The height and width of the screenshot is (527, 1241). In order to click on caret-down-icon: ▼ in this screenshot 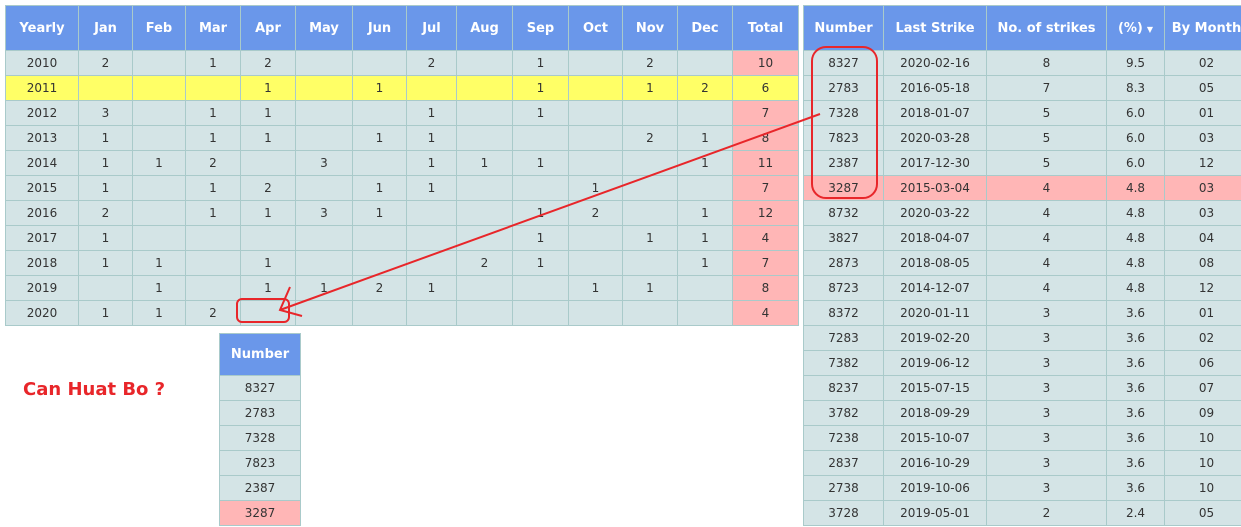, I will do `click(1150, 29)`.